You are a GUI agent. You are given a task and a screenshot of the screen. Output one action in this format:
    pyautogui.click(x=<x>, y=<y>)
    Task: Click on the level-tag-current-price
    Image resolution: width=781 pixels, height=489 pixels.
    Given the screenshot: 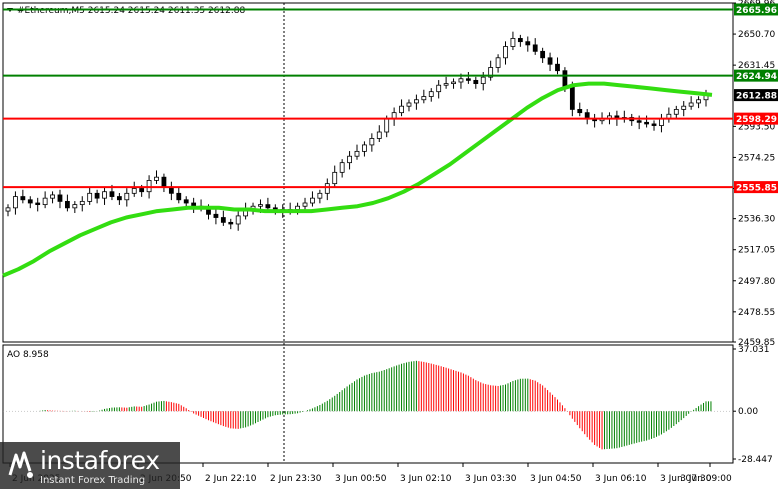 What is the action you would take?
    pyautogui.click(x=756, y=95)
    